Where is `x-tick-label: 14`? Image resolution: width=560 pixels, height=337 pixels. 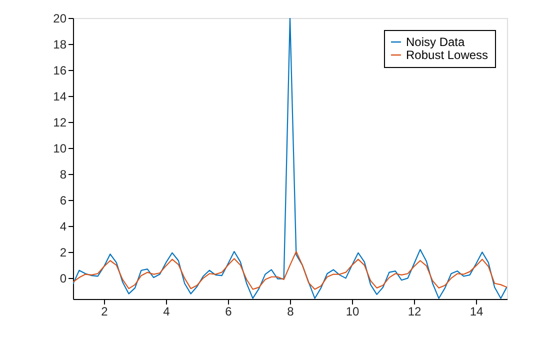
x-tick-label: 14 is located at coordinates (477, 311).